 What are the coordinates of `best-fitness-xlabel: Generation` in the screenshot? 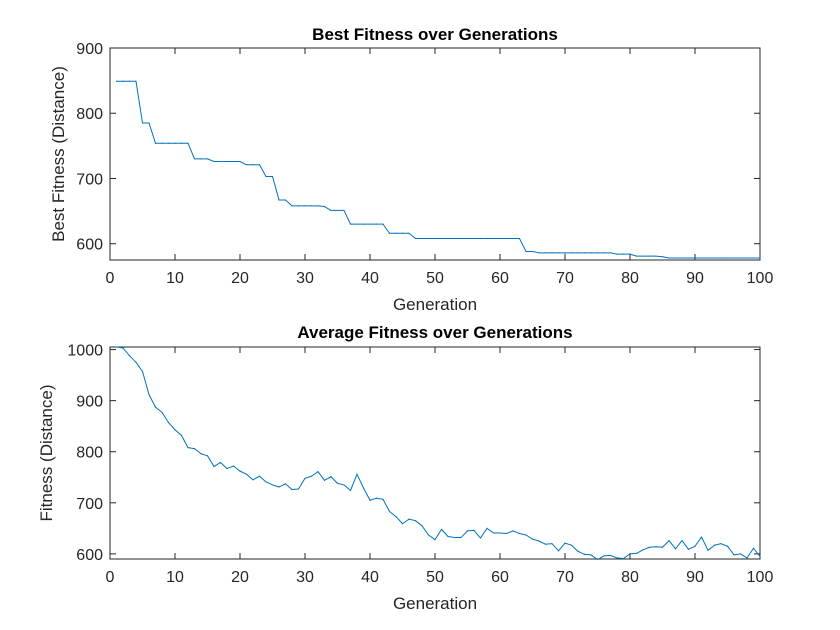 It's located at (435, 304).